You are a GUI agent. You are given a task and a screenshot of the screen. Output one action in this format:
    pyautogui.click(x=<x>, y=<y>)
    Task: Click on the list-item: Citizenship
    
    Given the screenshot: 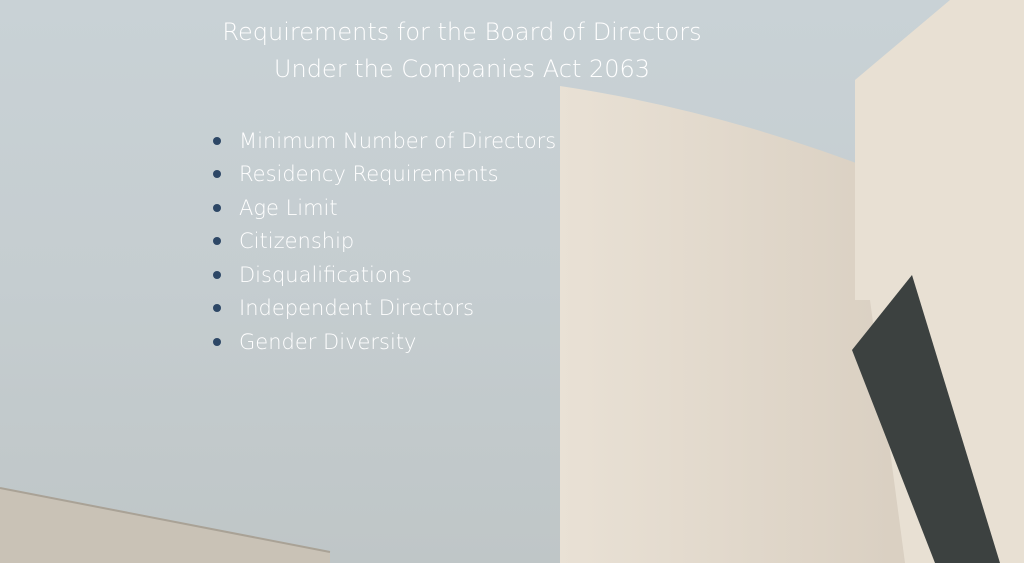 What is the action you would take?
    pyautogui.click(x=384, y=242)
    